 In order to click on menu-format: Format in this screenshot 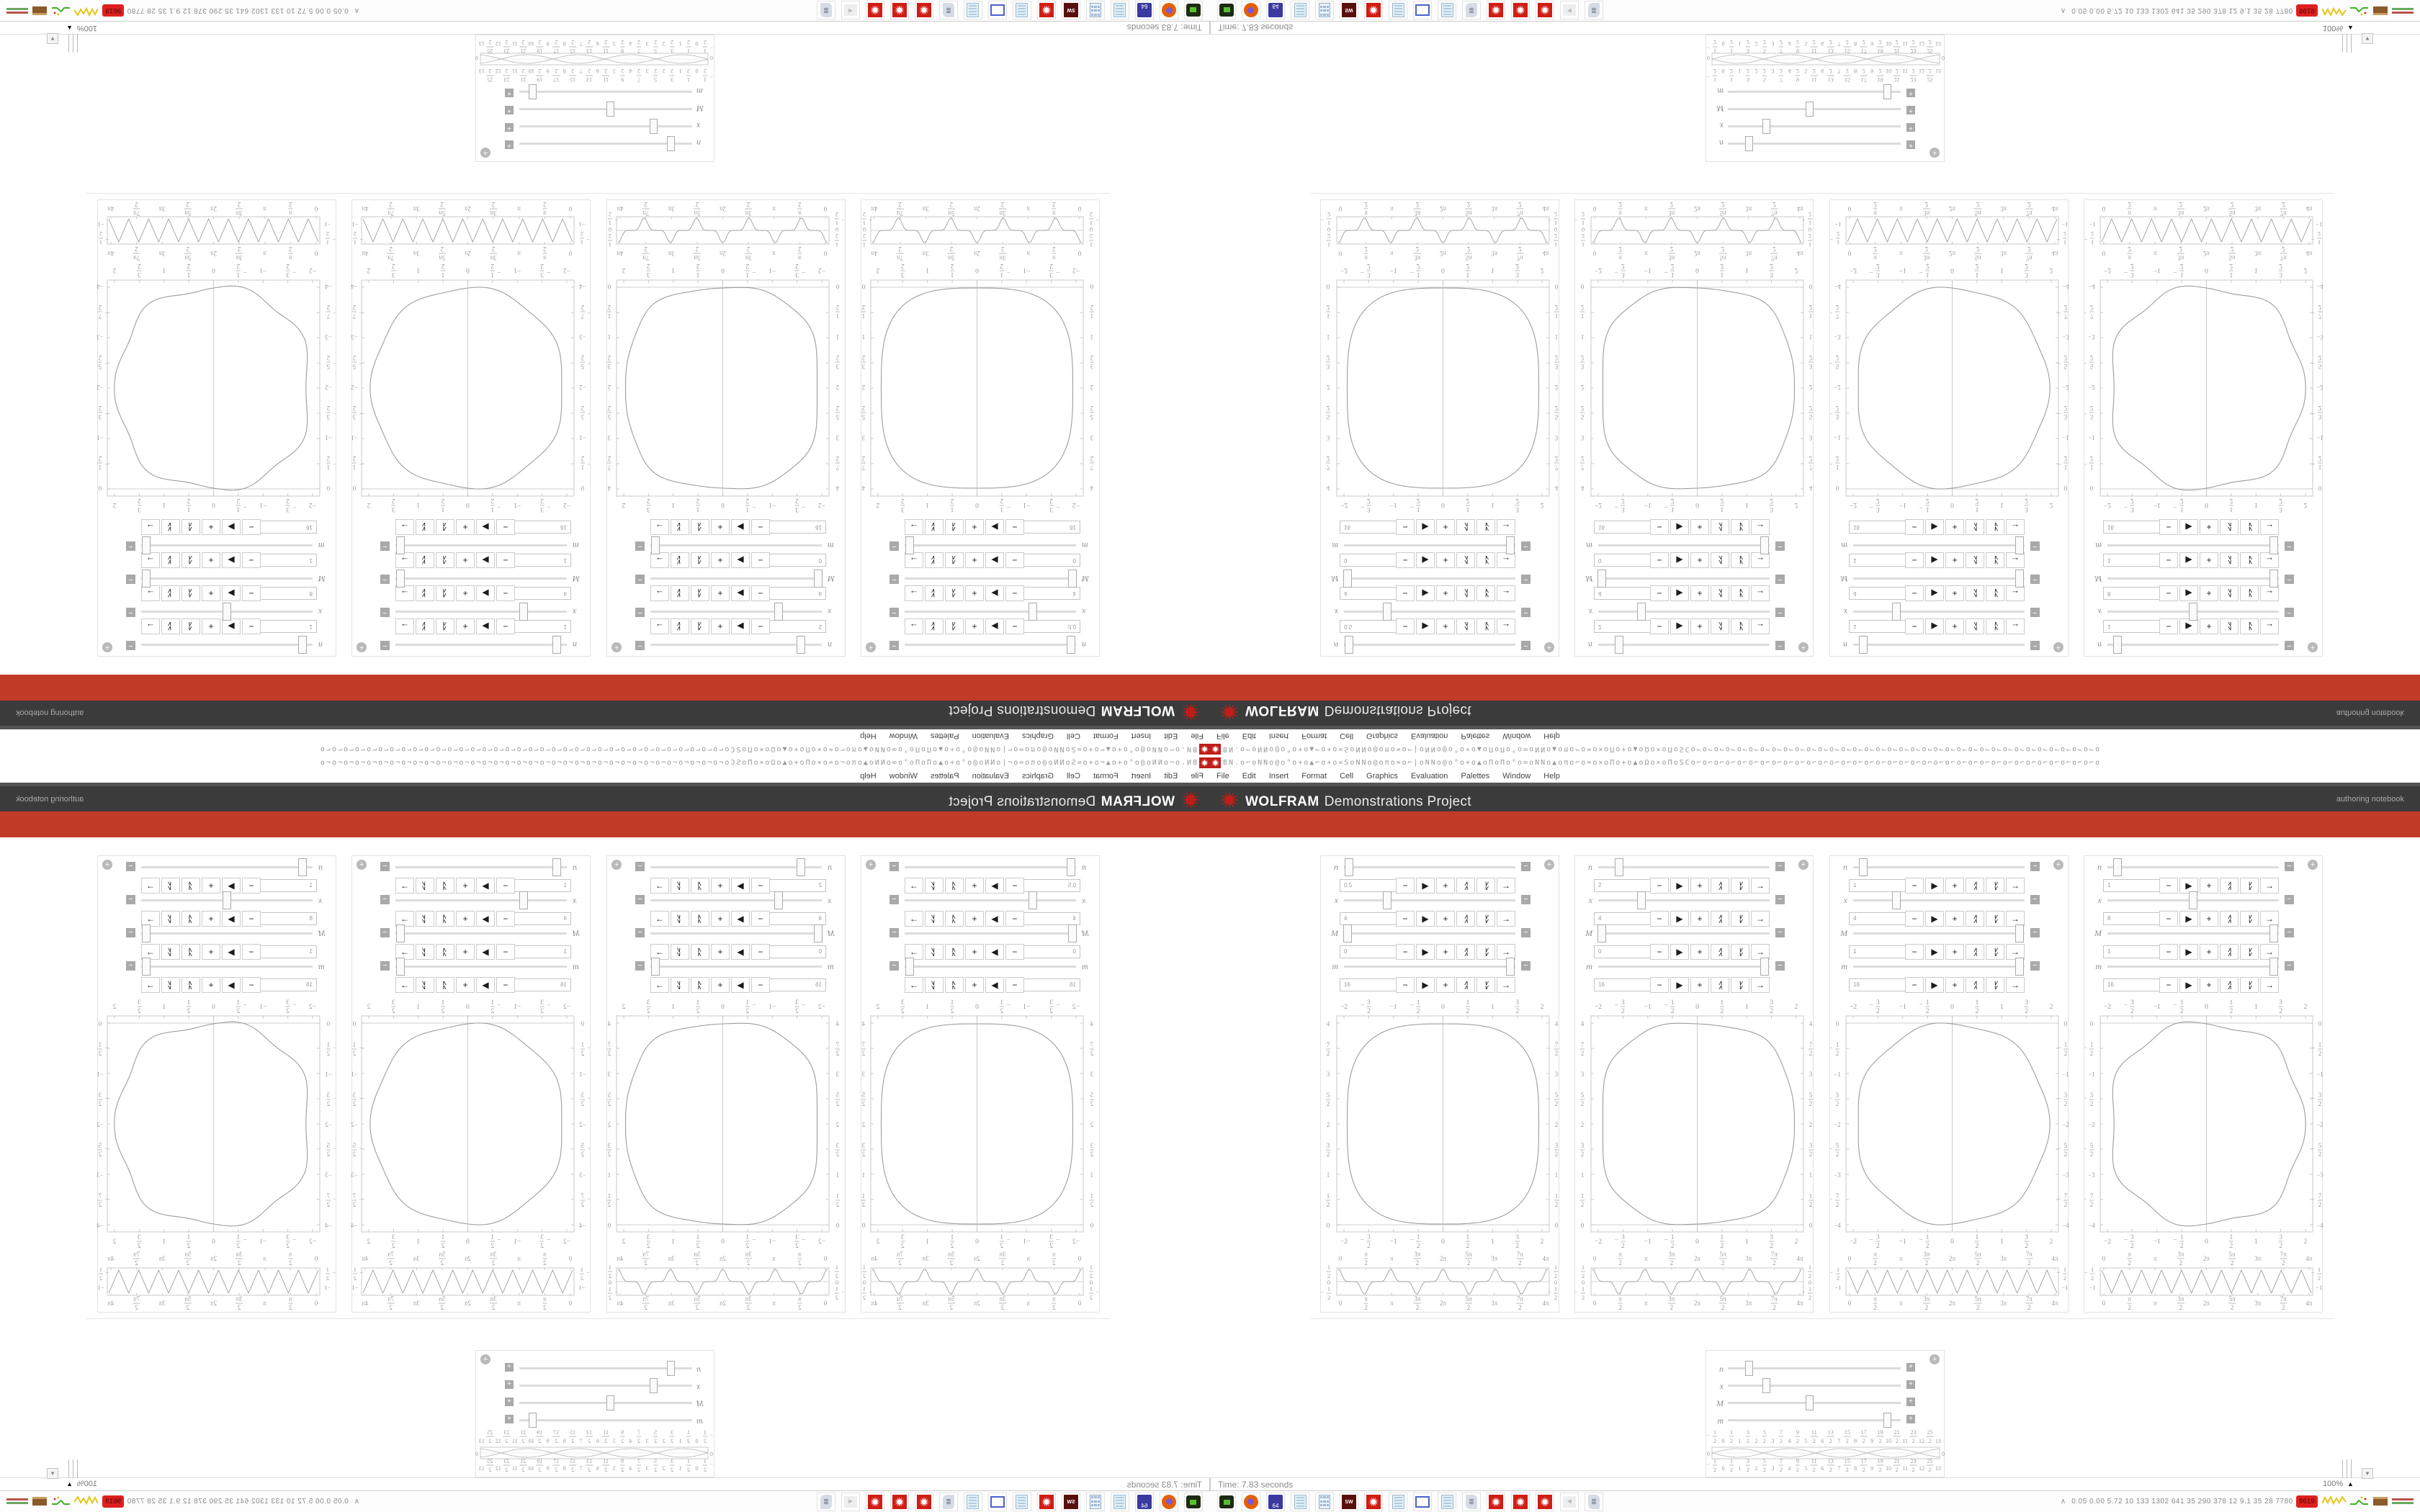, I will do `click(1314, 736)`.